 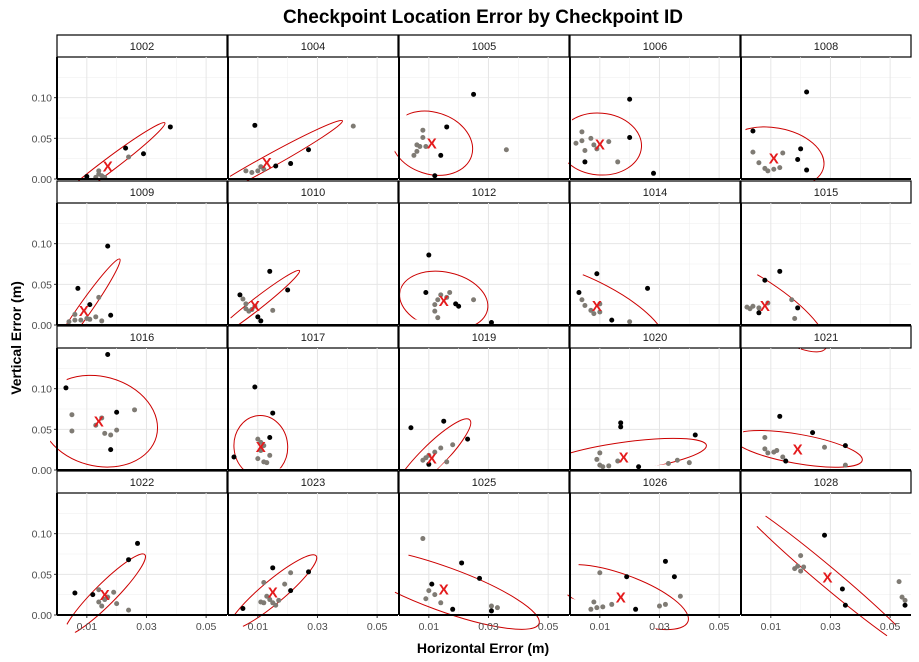 What do you see at coordinates (313, 399) in the screenshot?
I see `facet-panel-1017: 1017 X` at bounding box center [313, 399].